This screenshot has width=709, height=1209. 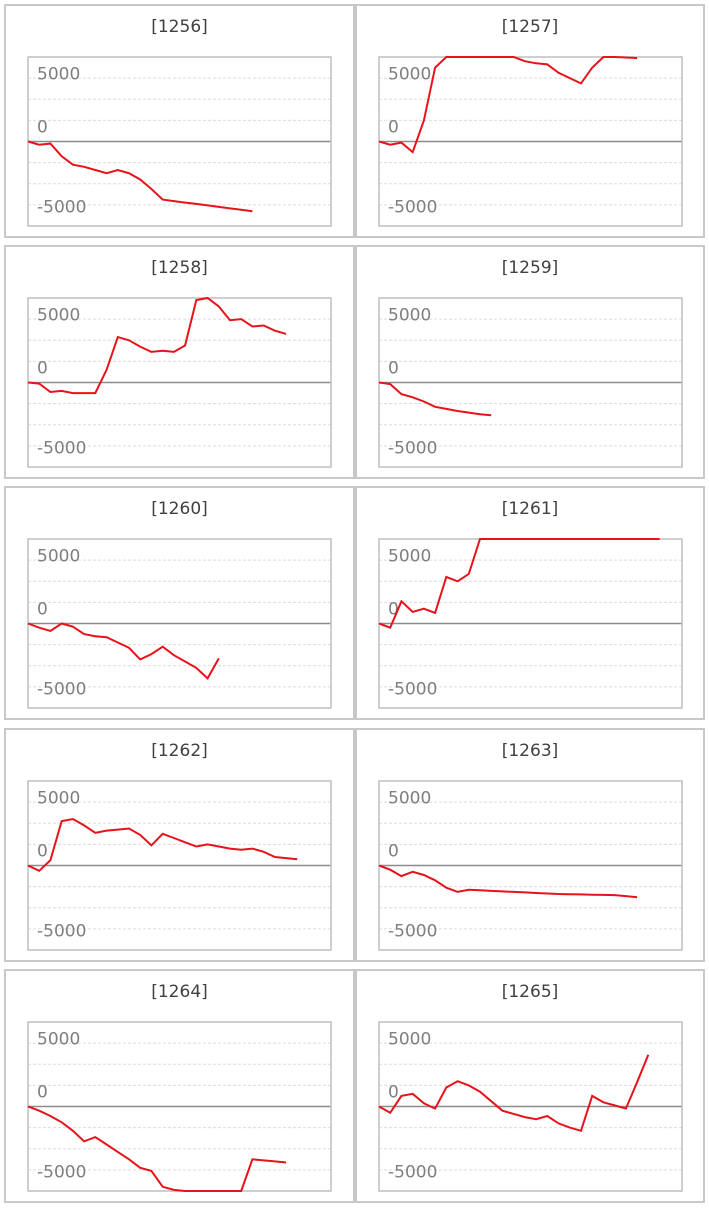 I want to click on chart-panel: [1259] 5000 0 -5000, so click(x=530, y=362).